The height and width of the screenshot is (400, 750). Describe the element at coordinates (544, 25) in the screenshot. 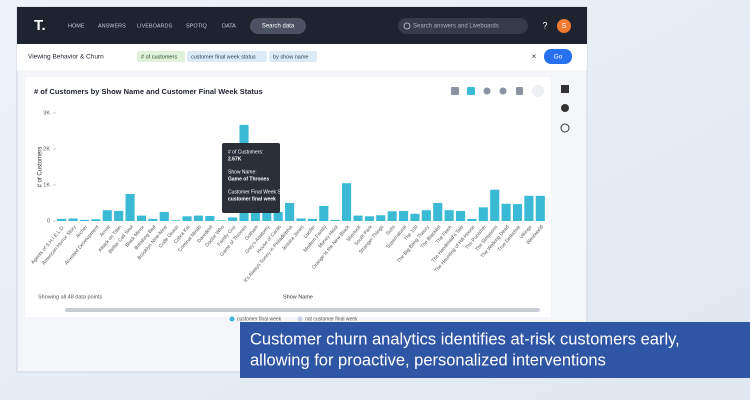

I see `help-button: ?` at that location.